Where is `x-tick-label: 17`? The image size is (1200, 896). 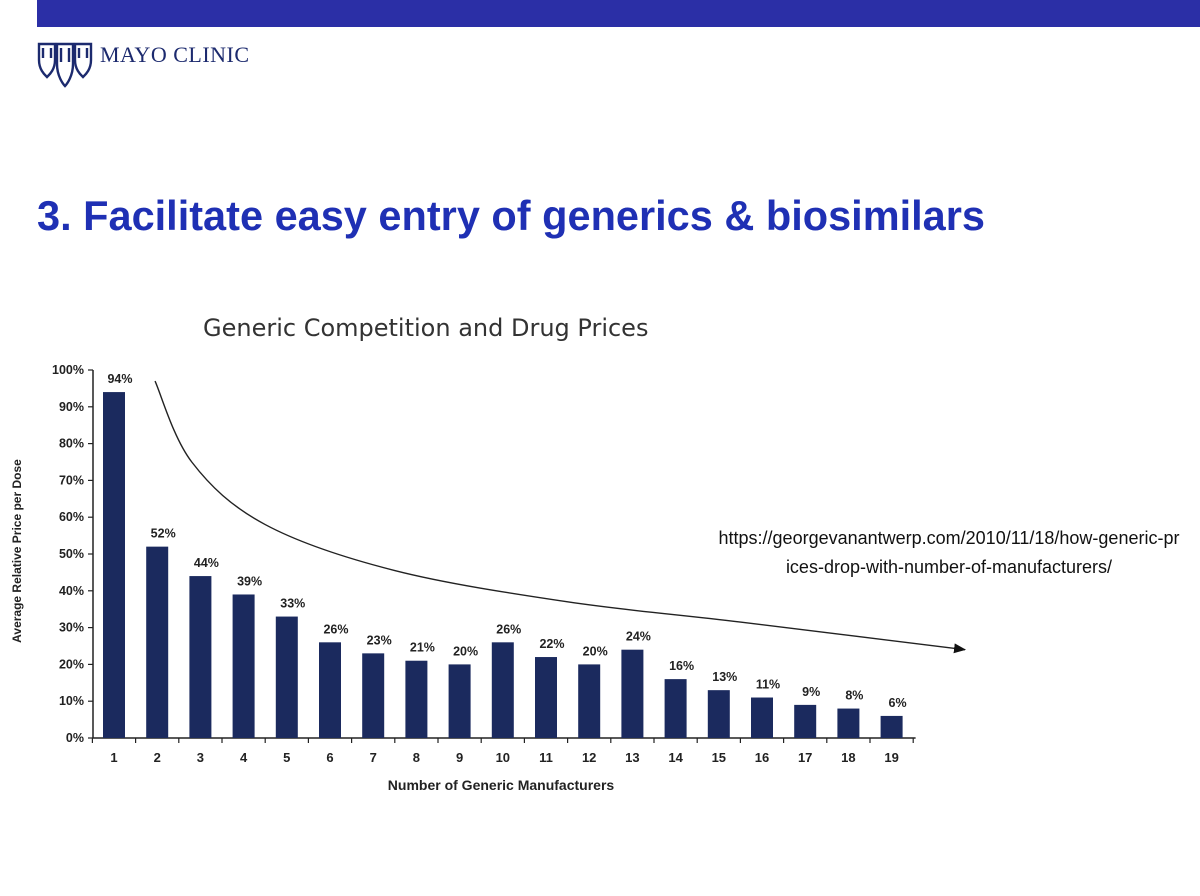 x-tick-label: 17 is located at coordinates (805, 757).